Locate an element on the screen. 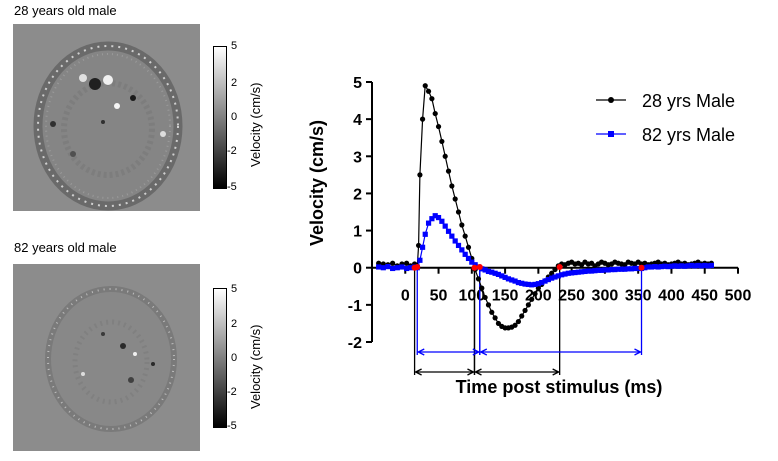  legend-marker is located at coordinates (611, 134).